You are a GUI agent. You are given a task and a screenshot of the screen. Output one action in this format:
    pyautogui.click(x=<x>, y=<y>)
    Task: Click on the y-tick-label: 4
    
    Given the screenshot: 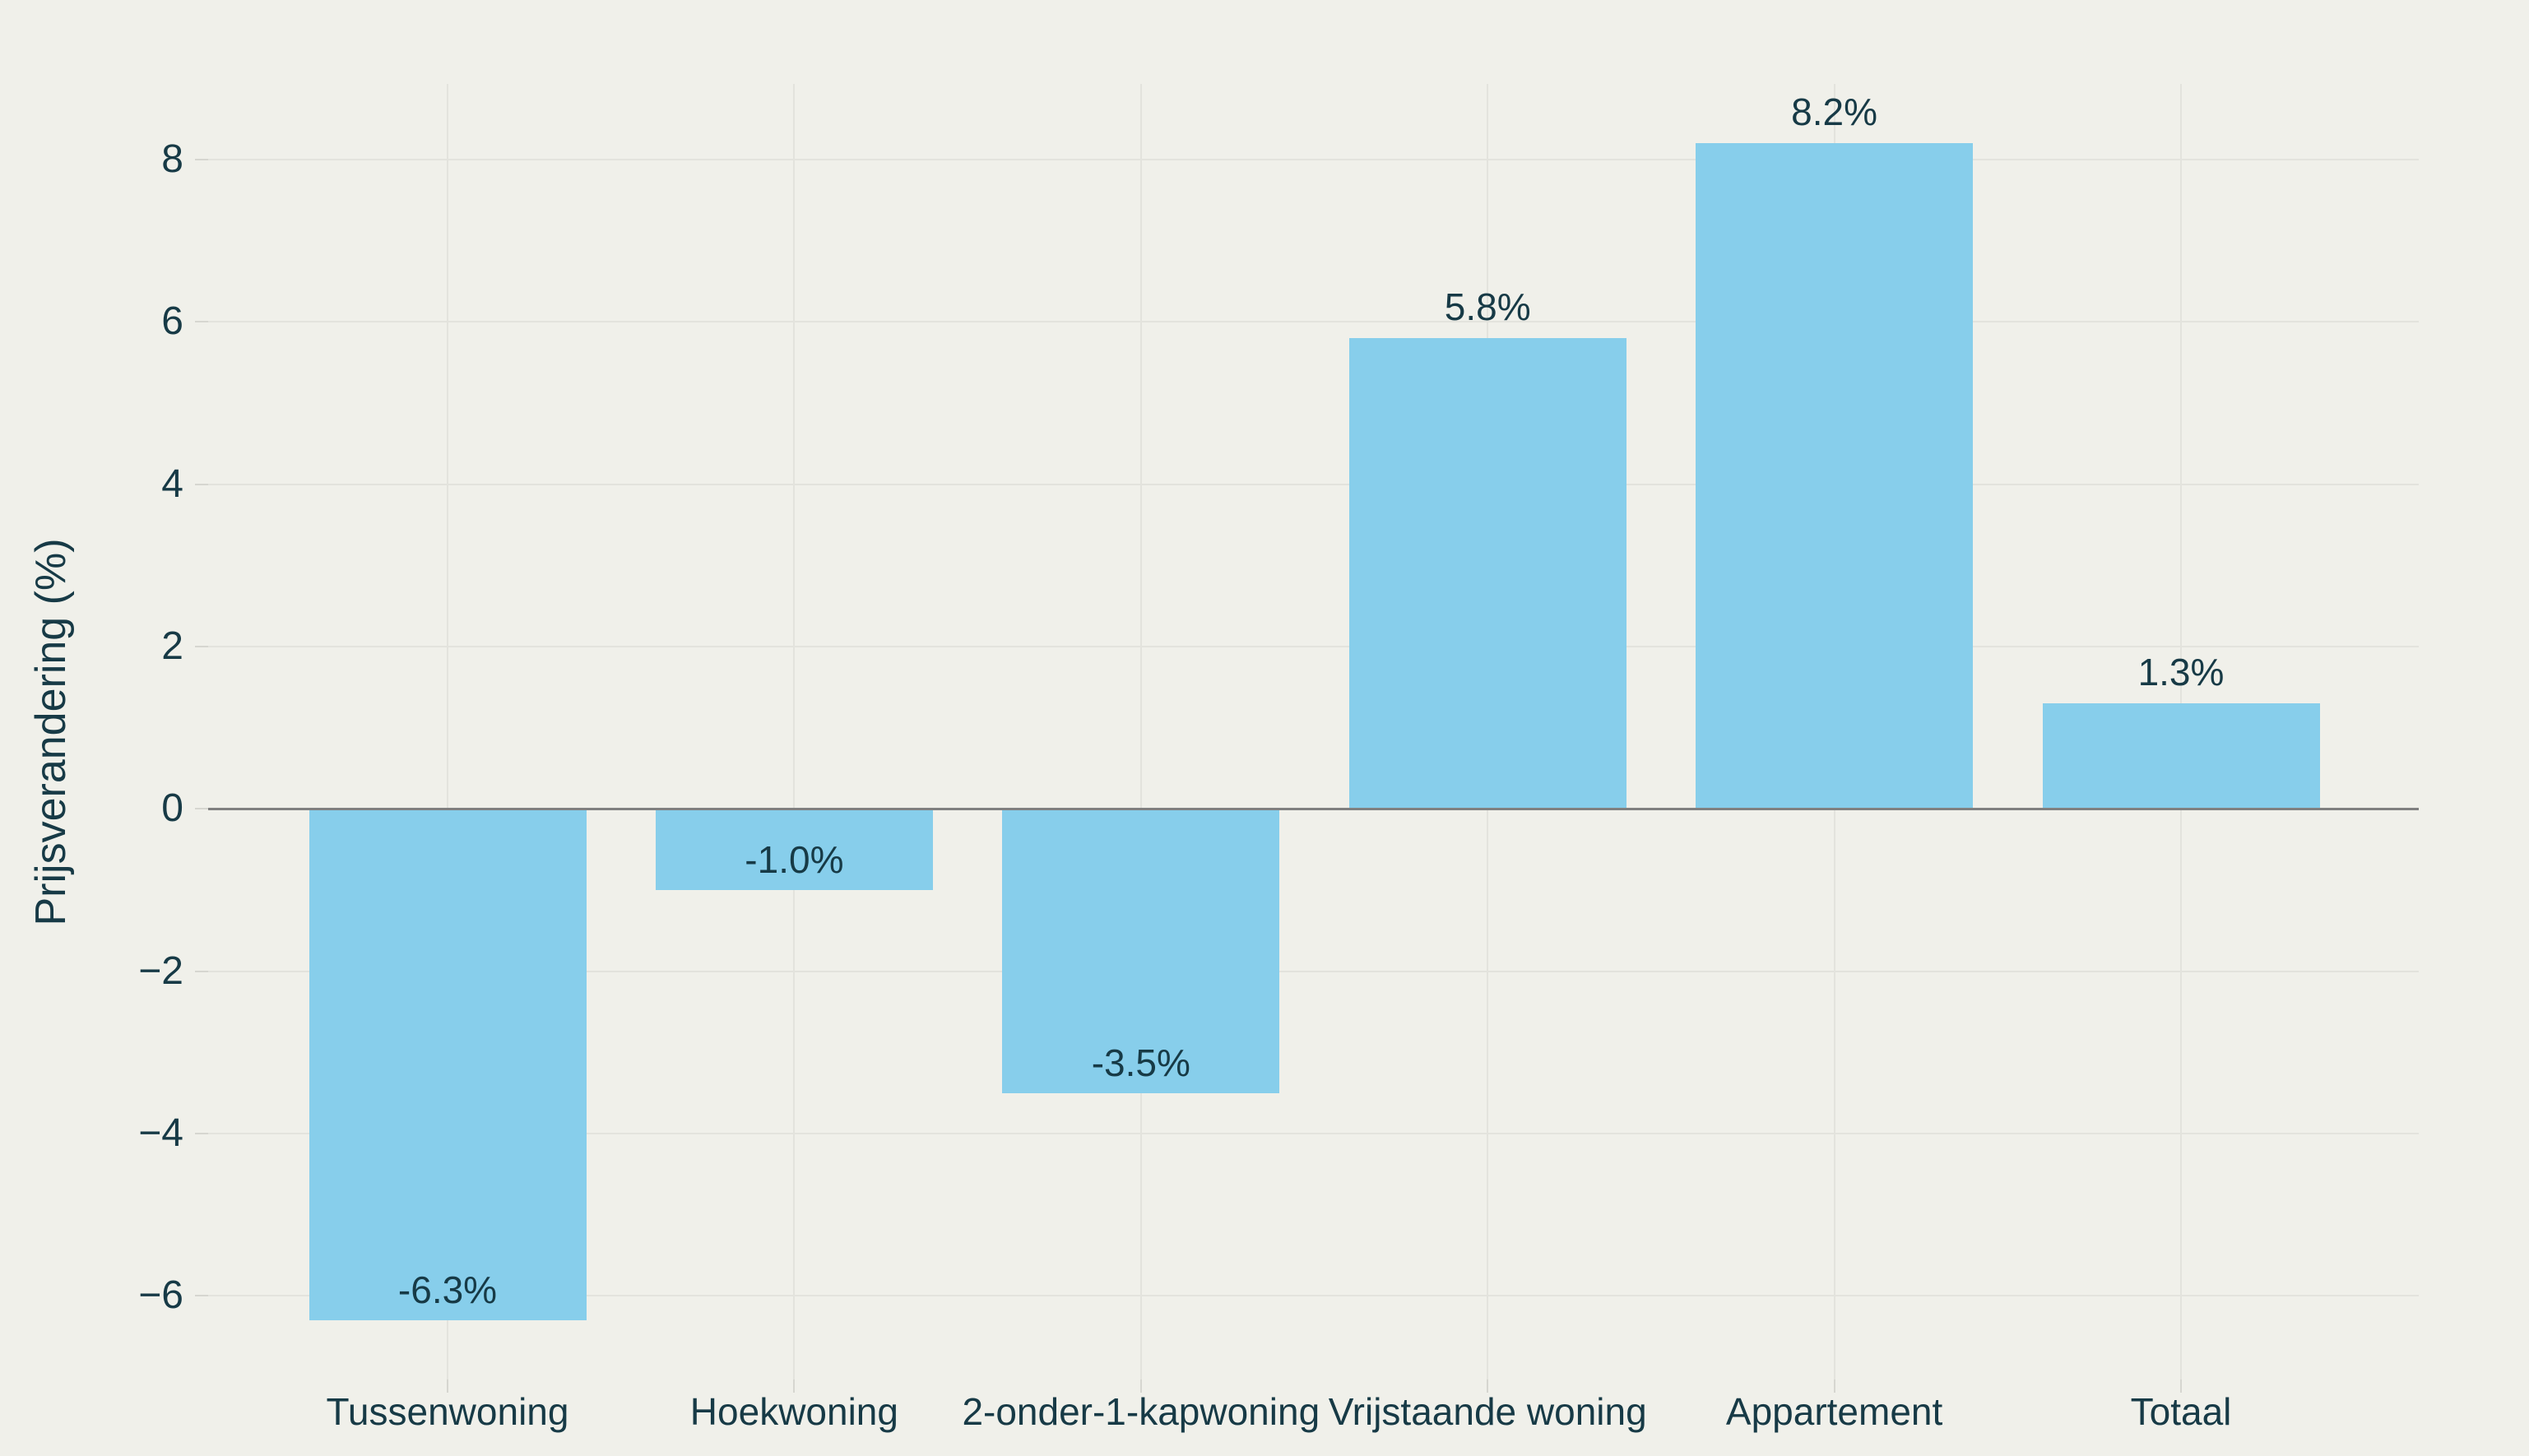 What is the action you would take?
    pyautogui.click(x=172, y=483)
    